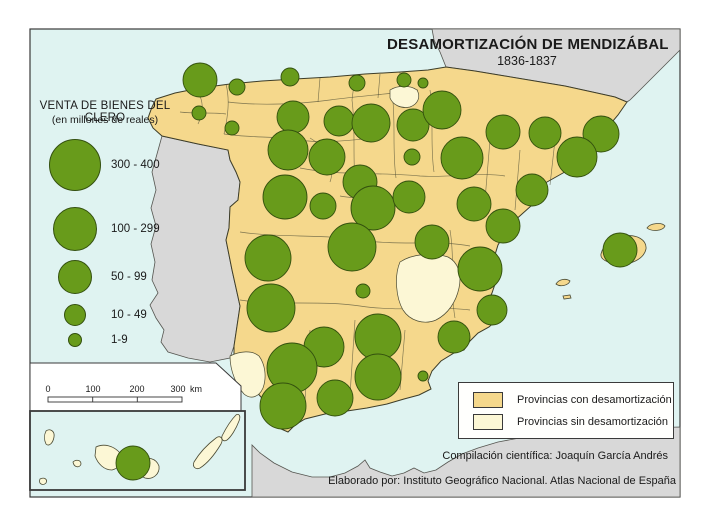  I want to click on area-legend-label: Provincias con desamortización, so click(594, 399).